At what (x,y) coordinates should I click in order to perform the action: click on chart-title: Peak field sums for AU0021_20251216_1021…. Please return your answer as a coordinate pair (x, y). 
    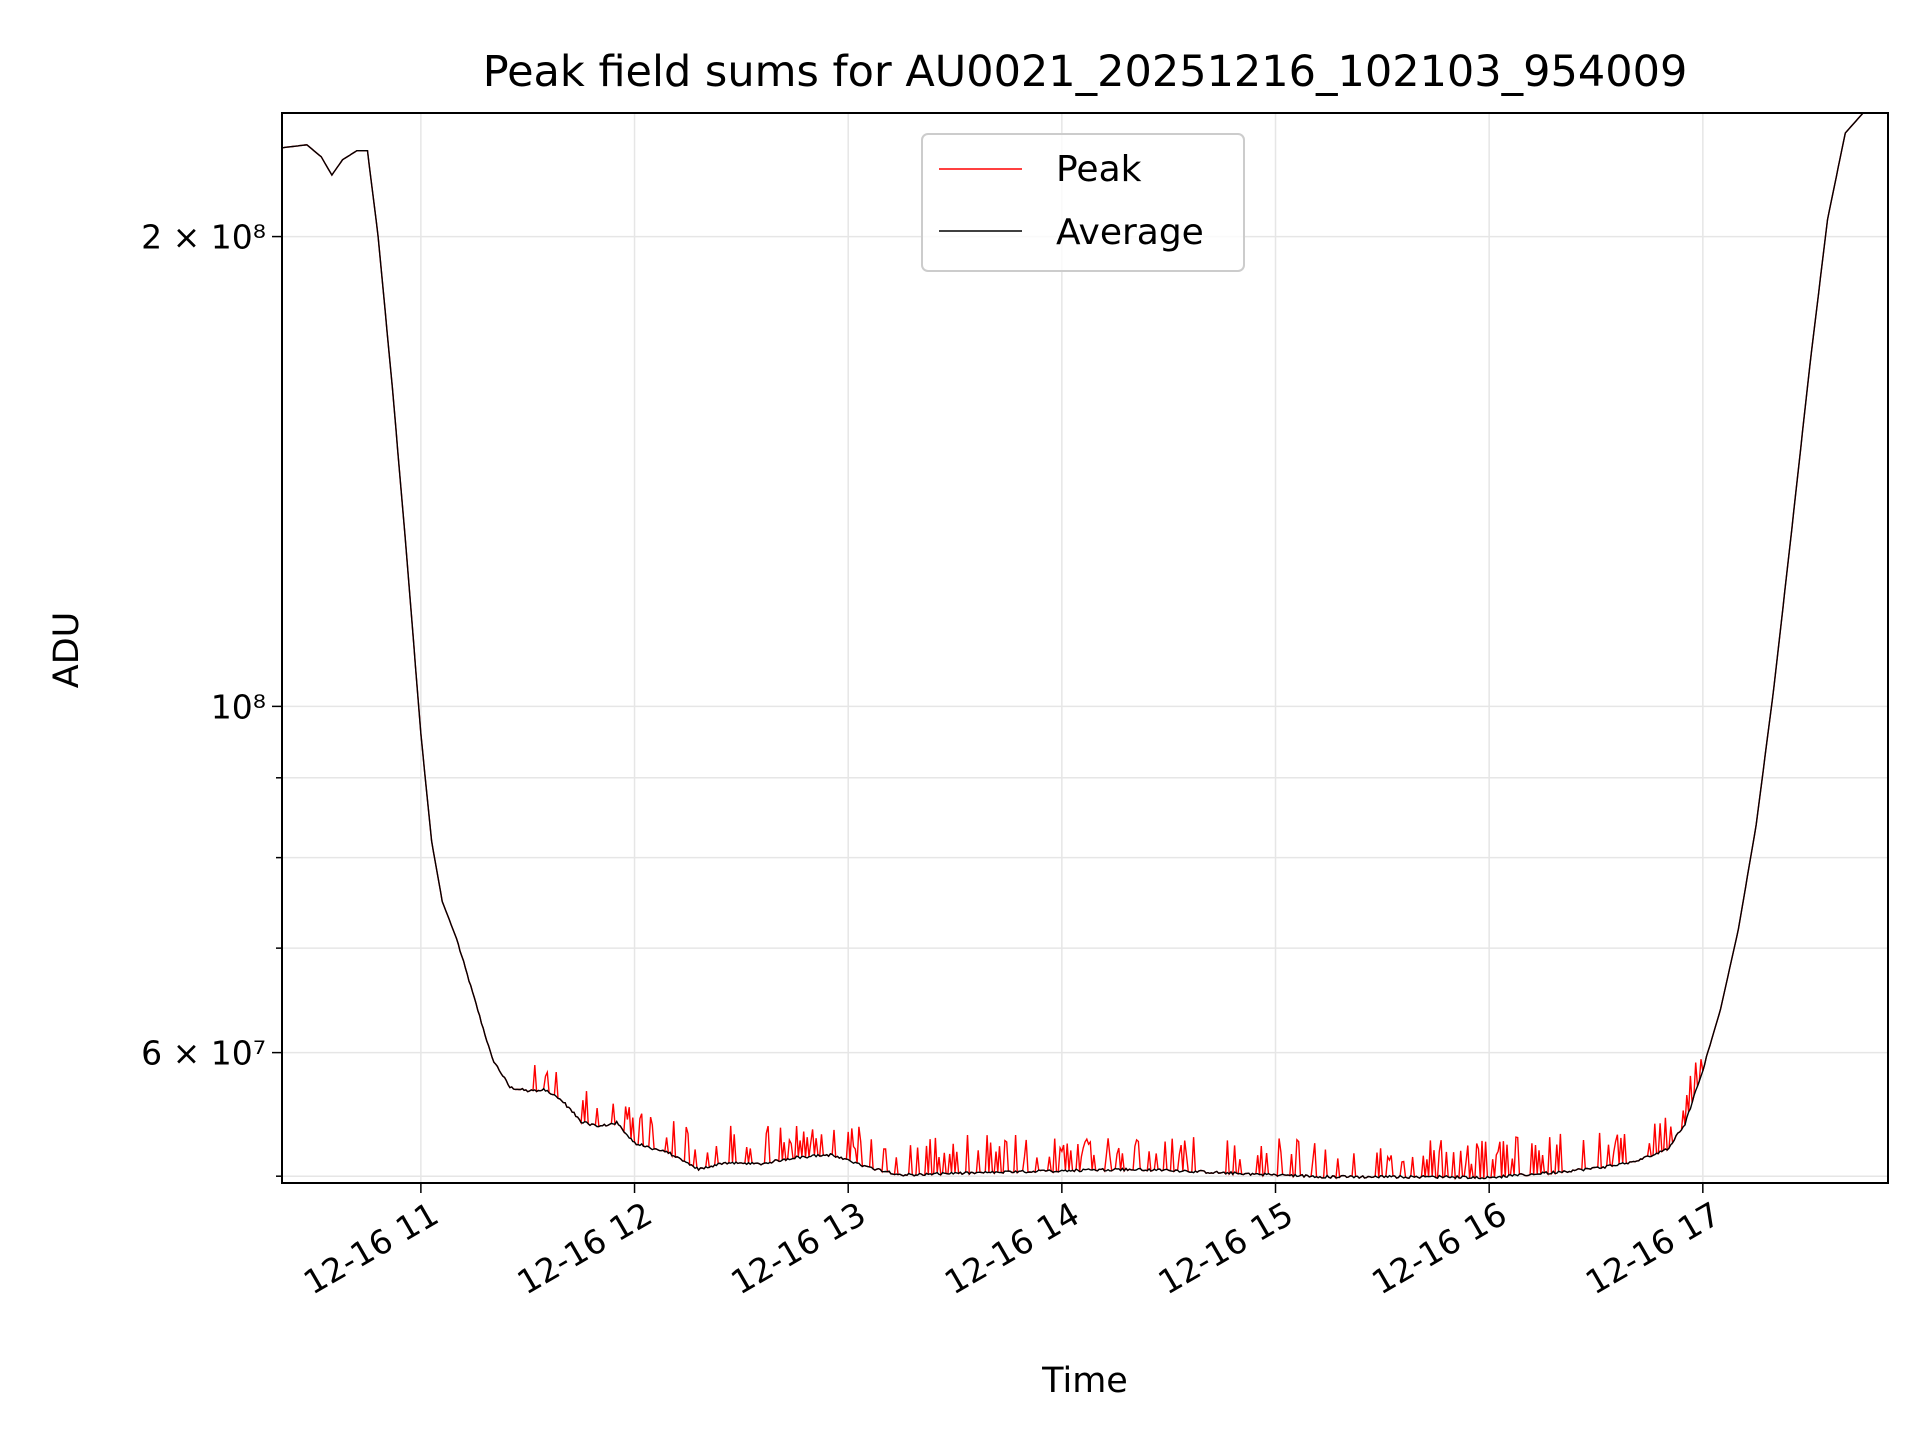
    Looking at the image, I should click on (1085, 72).